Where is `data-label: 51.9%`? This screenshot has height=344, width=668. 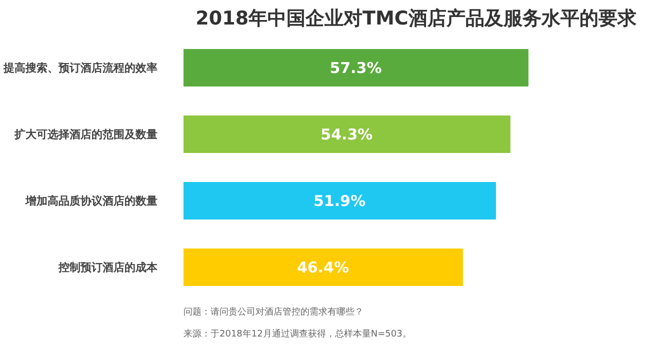
data-label: 51.9% is located at coordinates (339, 201).